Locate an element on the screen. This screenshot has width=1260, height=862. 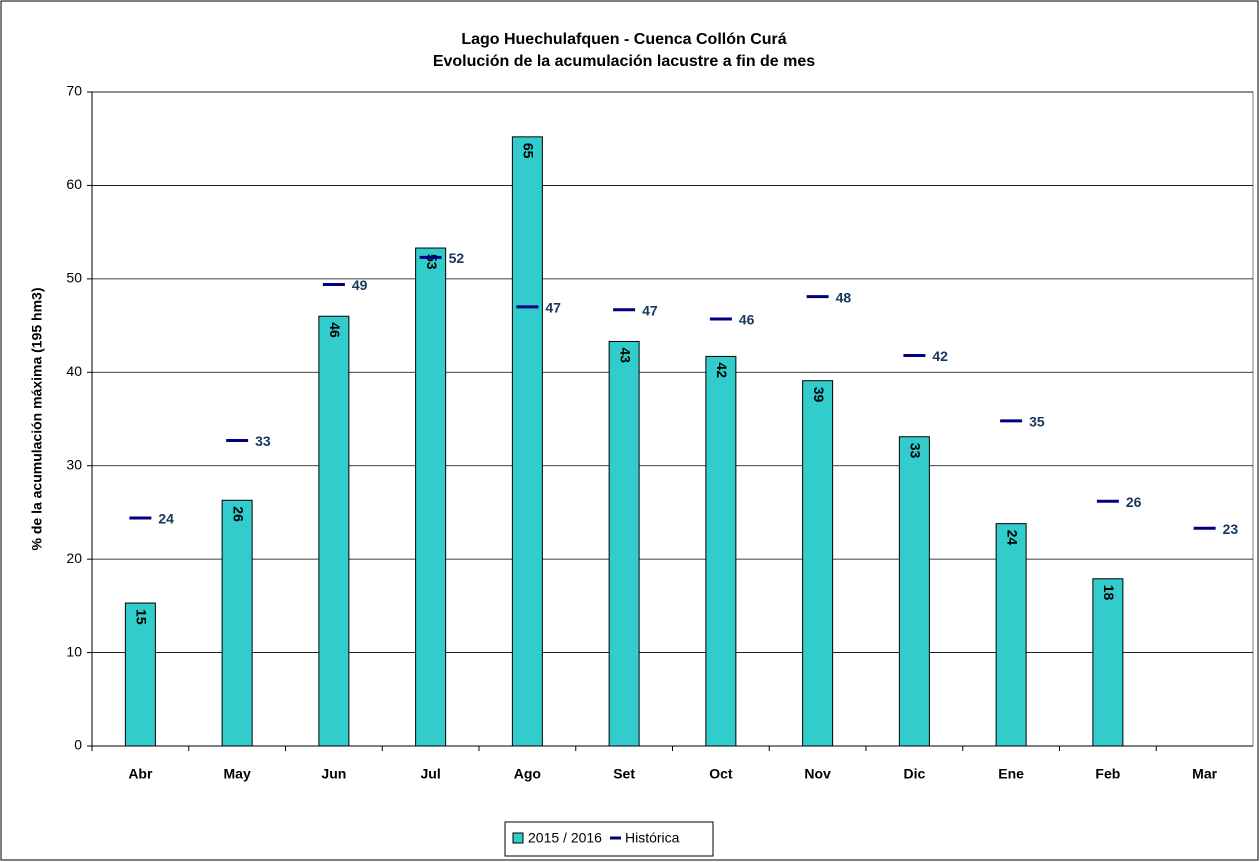
marker-value-label: 42 is located at coordinates (940, 356).